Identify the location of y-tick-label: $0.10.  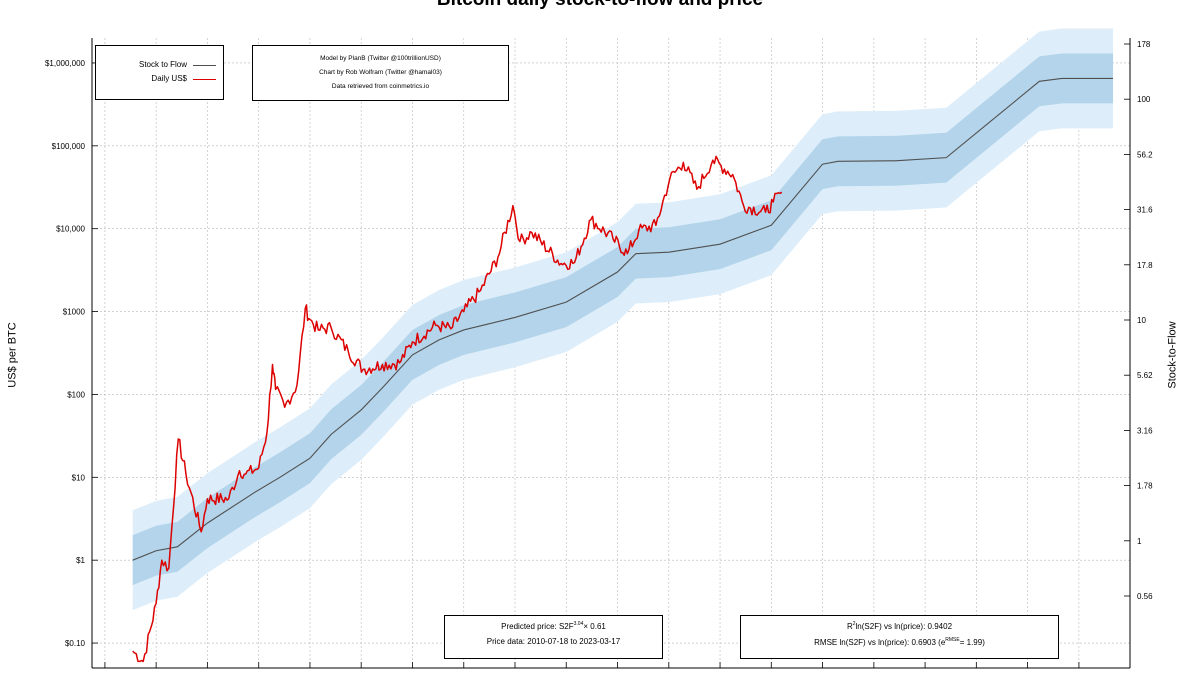
(75, 643).